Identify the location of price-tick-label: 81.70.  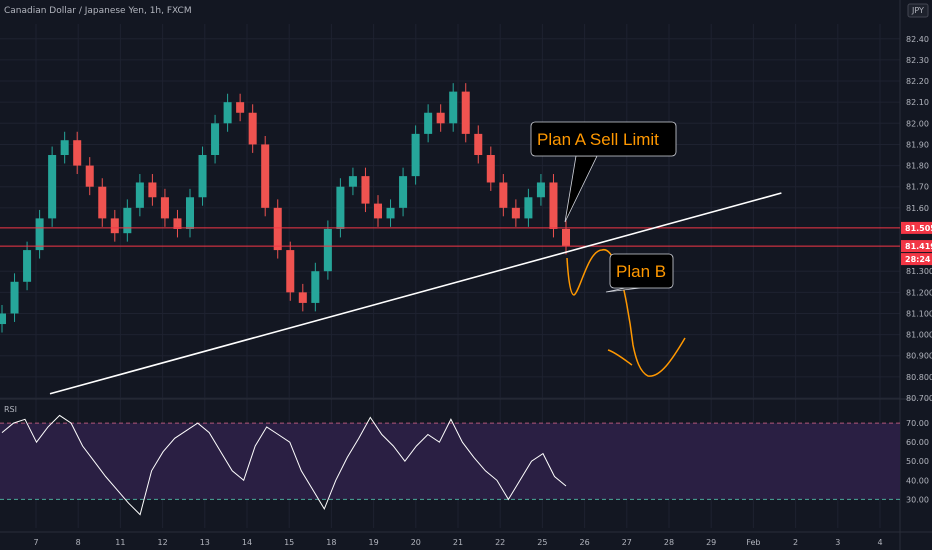
(917, 187).